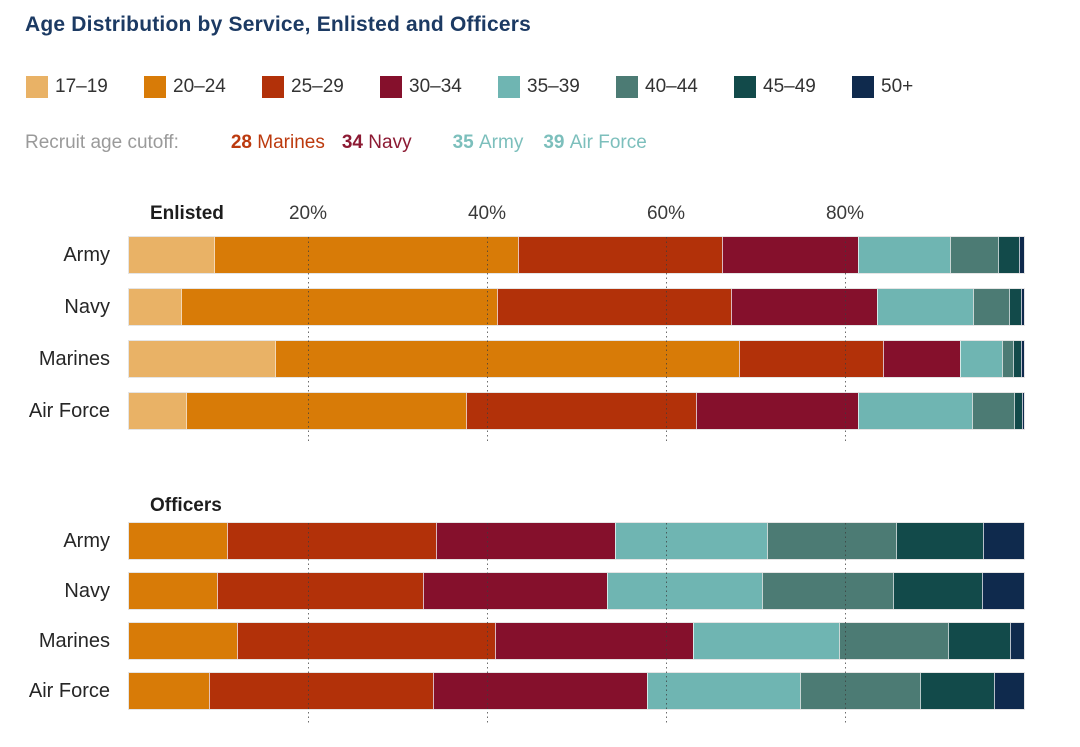 The image size is (1080, 747). I want to click on axis-tick-20: 20%, so click(308, 213).